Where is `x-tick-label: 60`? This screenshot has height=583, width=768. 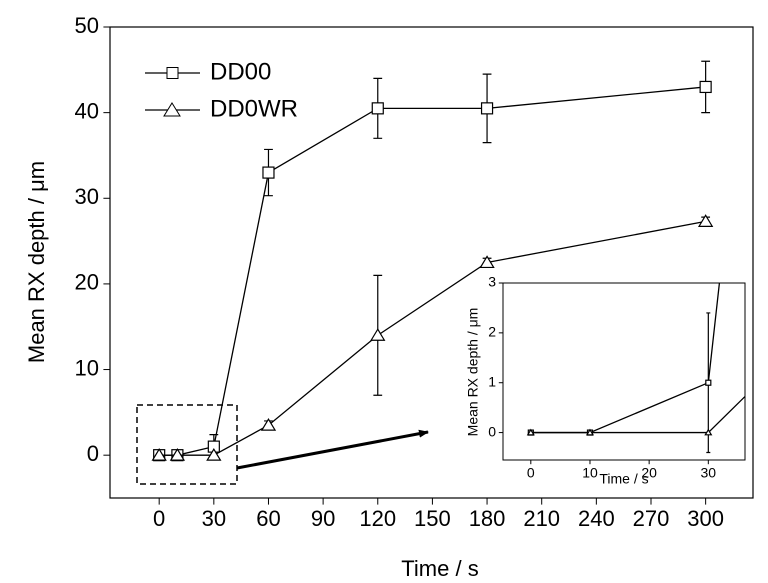 x-tick-label: 60 is located at coordinates (268, 518).